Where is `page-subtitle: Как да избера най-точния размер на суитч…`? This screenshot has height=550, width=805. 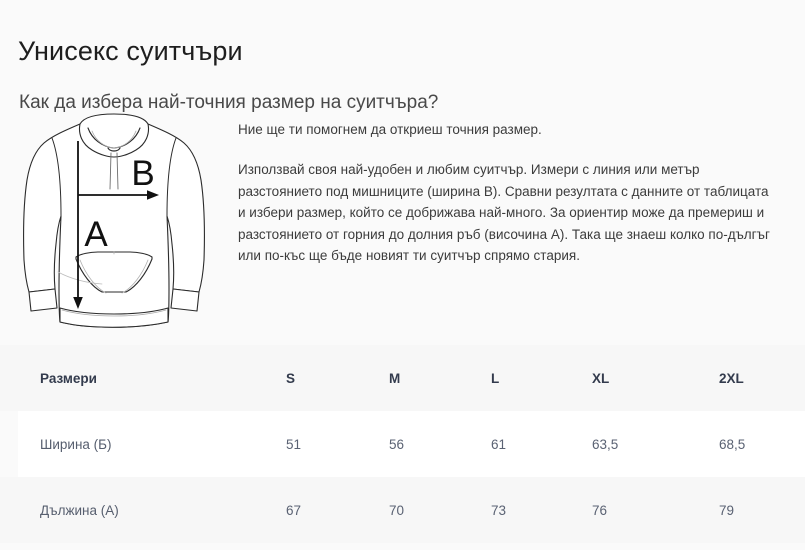 page-subtitle: Как да избера най-точния размер на суитч… is located at coordinates (229, 102).